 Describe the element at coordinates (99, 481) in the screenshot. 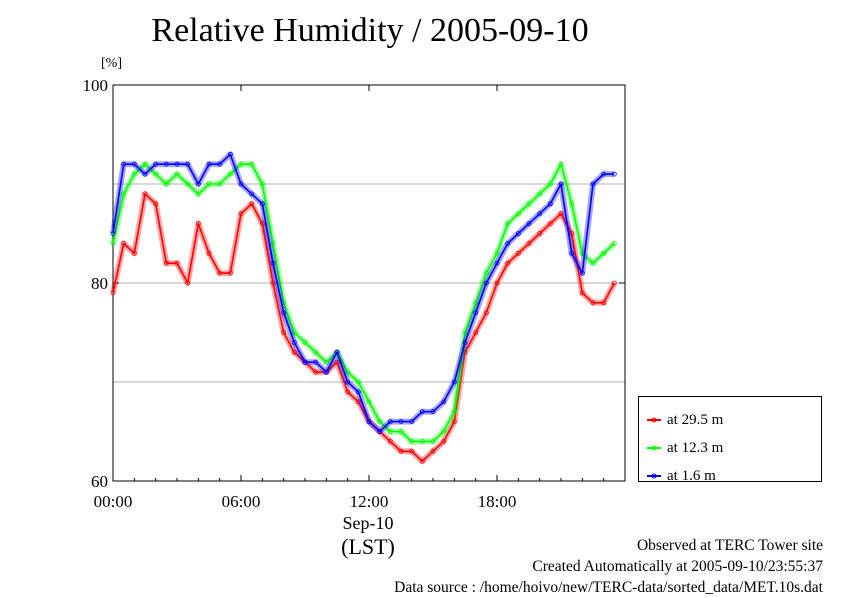

I see `y-tick-label: 60` at that location.